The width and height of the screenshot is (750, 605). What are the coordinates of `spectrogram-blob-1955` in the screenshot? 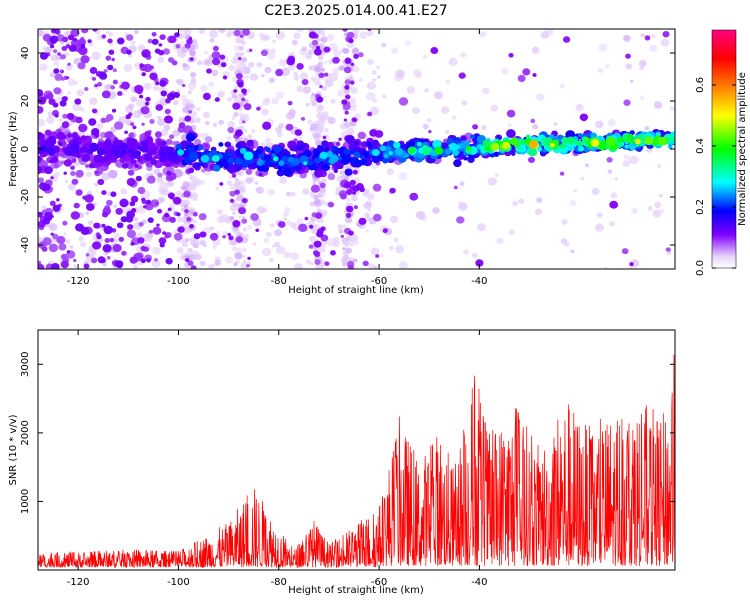 It's located at (124, 253).